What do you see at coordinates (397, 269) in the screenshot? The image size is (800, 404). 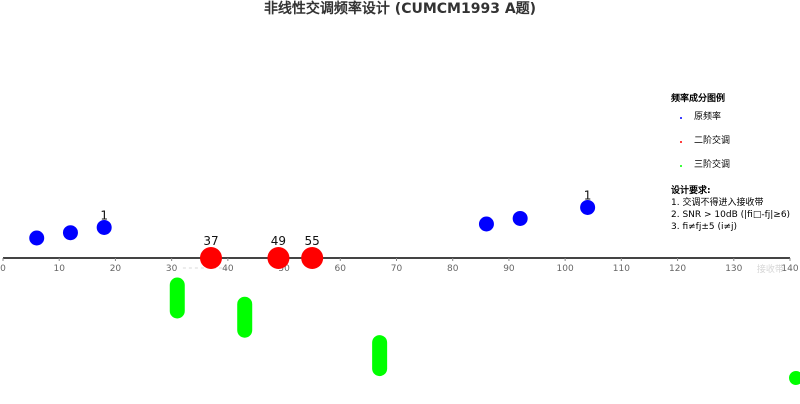 I see `x-tick-label: 70` at bounding box center [397, 269].